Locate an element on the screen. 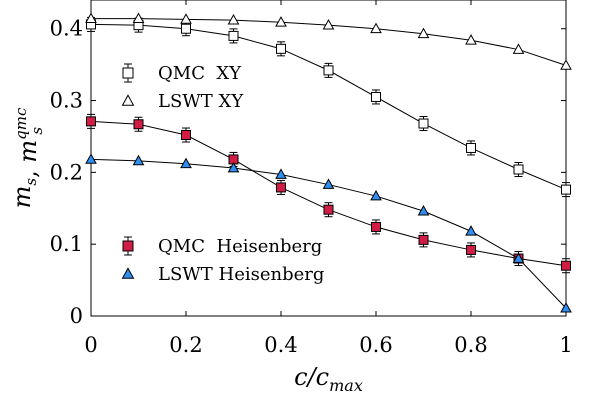  y-tick-label: 0.4 is located at coordinates (66, 29).